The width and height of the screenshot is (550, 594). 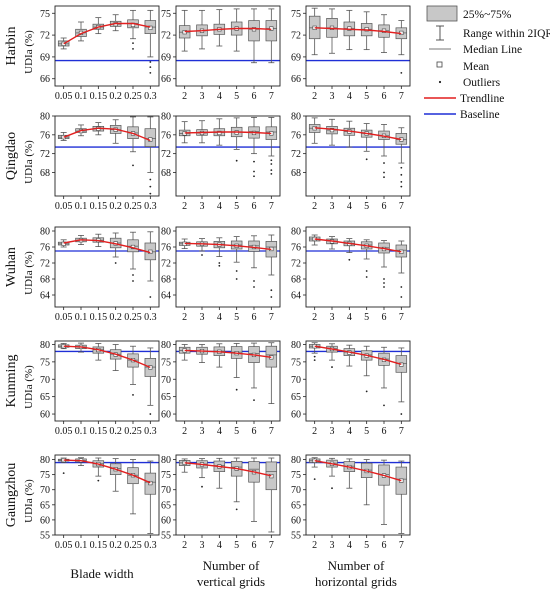 I want to click on y-tick-label: 68, so click(x=296, y=173).